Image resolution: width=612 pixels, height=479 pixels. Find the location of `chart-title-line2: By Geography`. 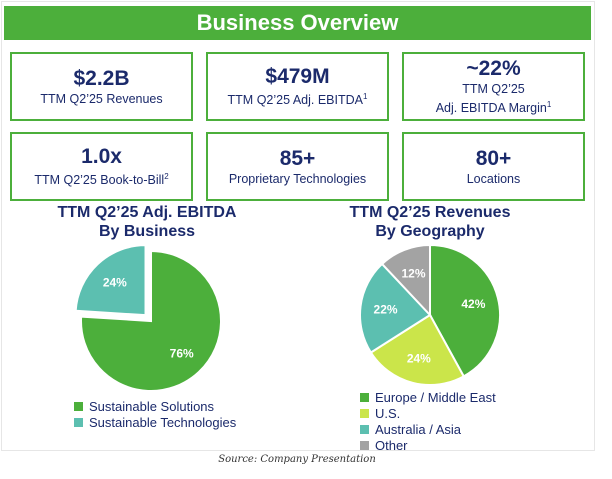

chart-title-line2: By Geography is located at coordinates (430, 231).